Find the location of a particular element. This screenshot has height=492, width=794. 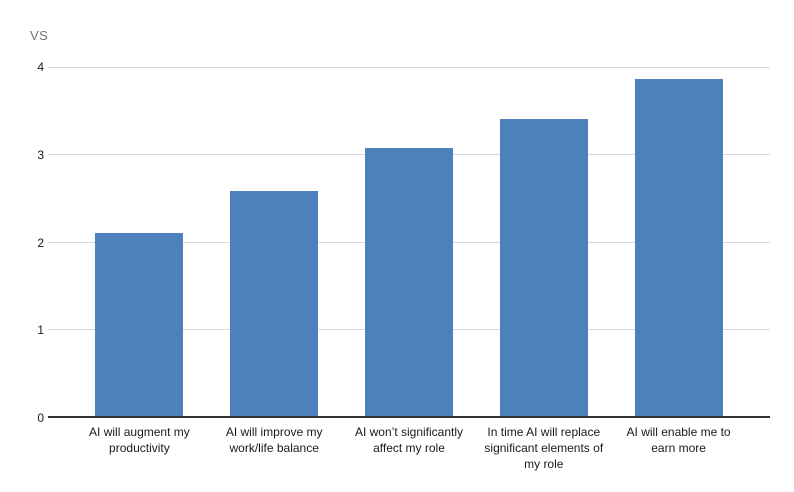

y-tick-label: 1 is located at coordinates (40, 330).